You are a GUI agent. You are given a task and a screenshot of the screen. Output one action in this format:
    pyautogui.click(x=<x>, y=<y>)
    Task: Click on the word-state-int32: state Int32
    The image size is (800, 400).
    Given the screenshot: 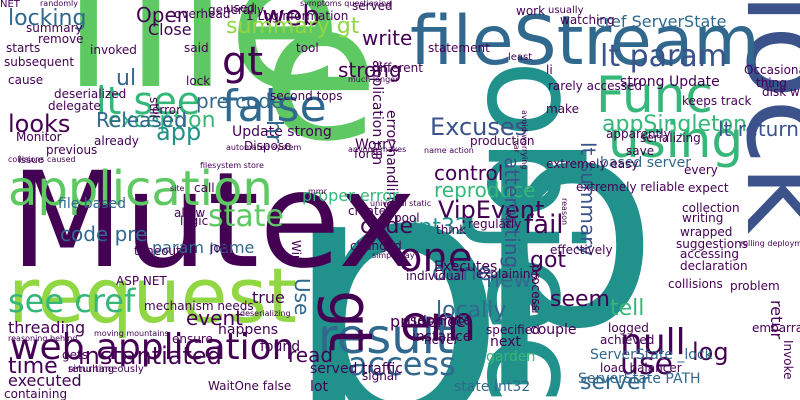 What is the action you would take?
    pyautogui.click(x=492, y=387)
    